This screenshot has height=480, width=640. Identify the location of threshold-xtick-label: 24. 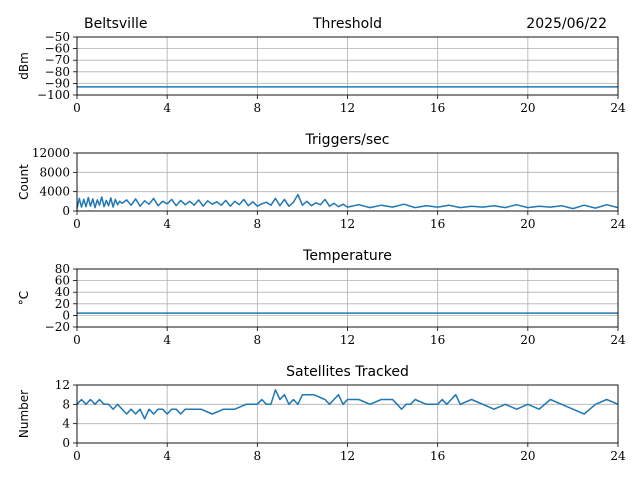
(618, 108).